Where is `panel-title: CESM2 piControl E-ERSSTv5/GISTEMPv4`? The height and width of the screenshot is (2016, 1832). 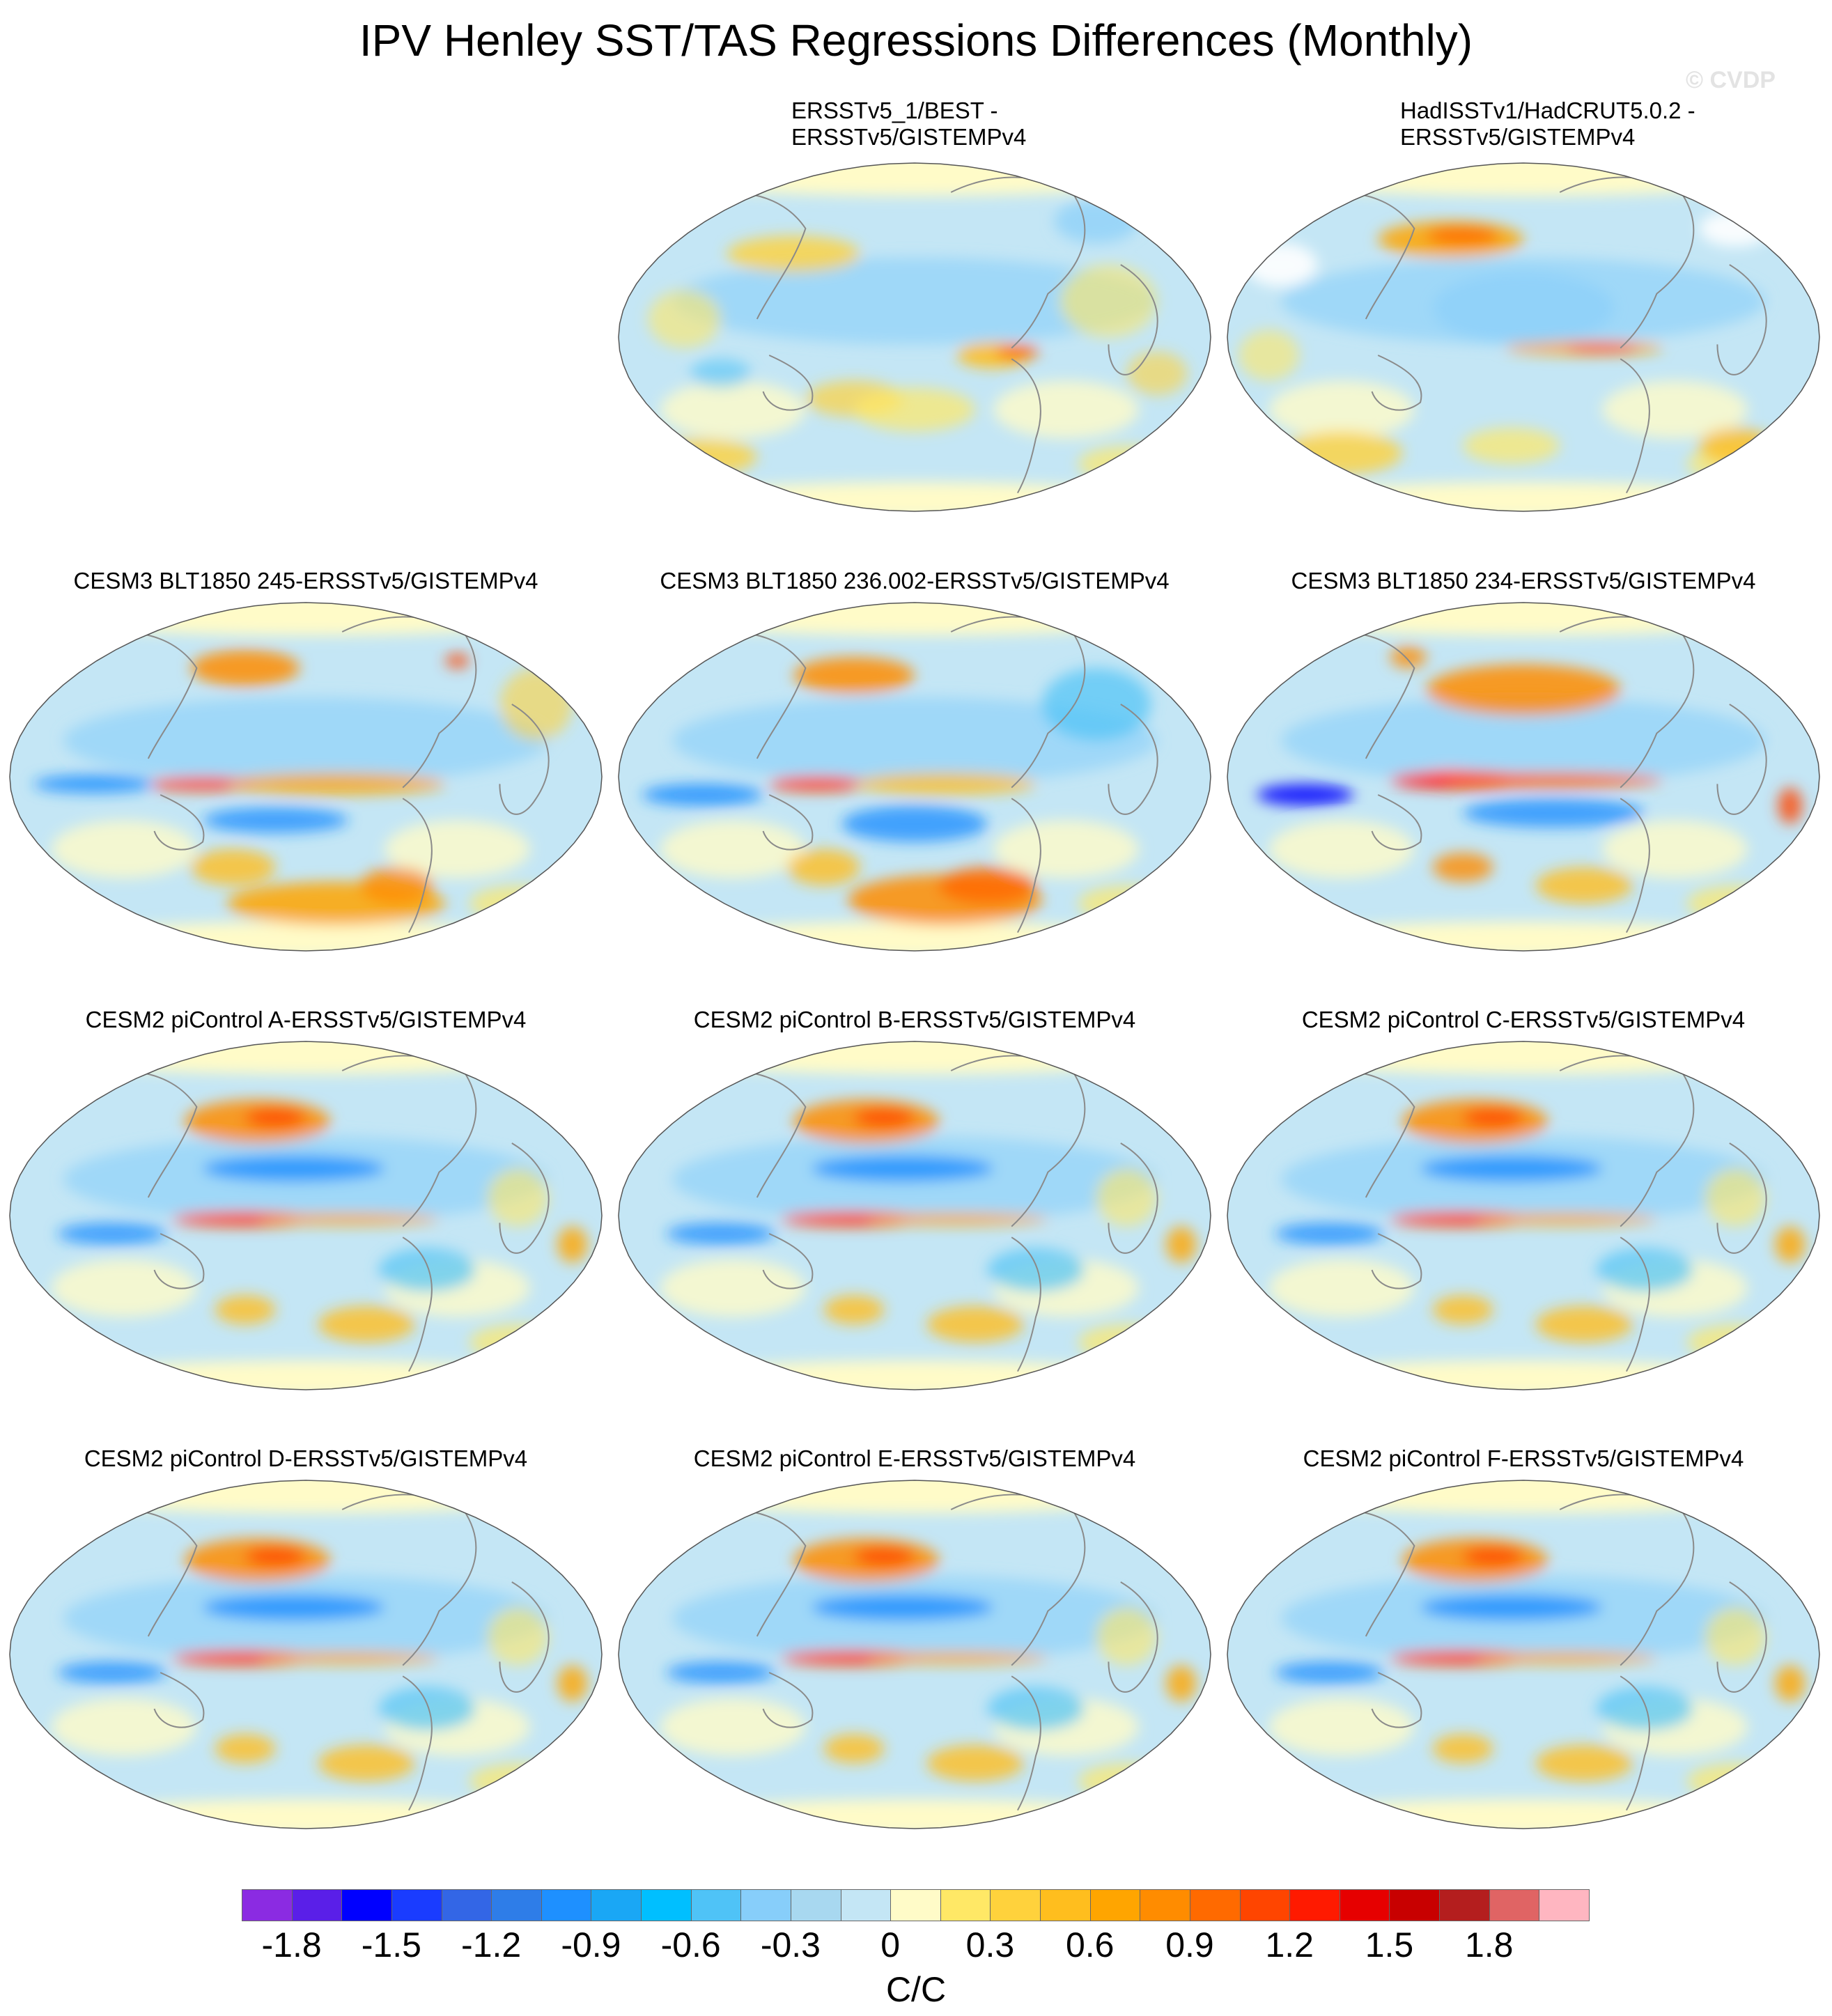
panel-title: CESM2 piControl E-ERSSTv5/GISTEMPv4 is located at coordinates (914, 1458).